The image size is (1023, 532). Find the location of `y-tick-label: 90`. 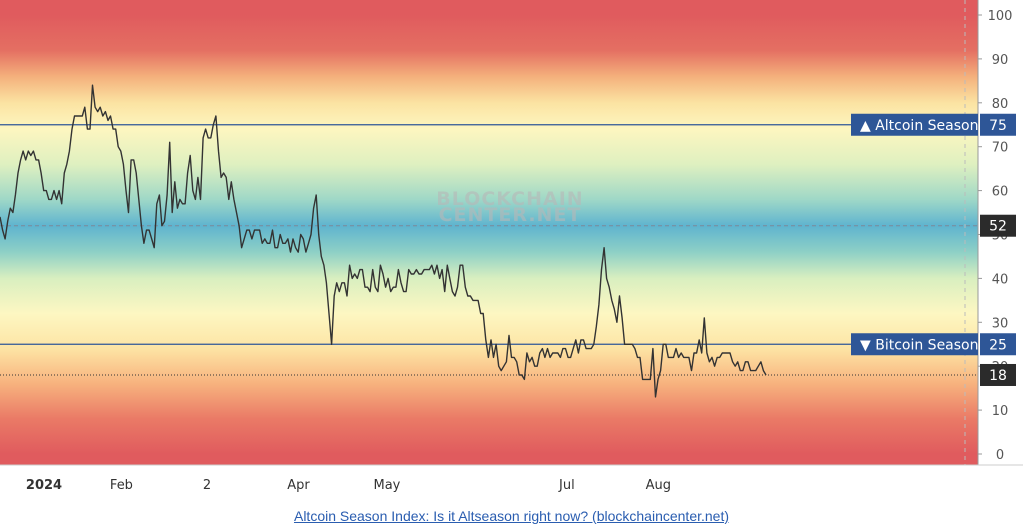

y-tick-label: 90 is located at coordinates (1000, 60).